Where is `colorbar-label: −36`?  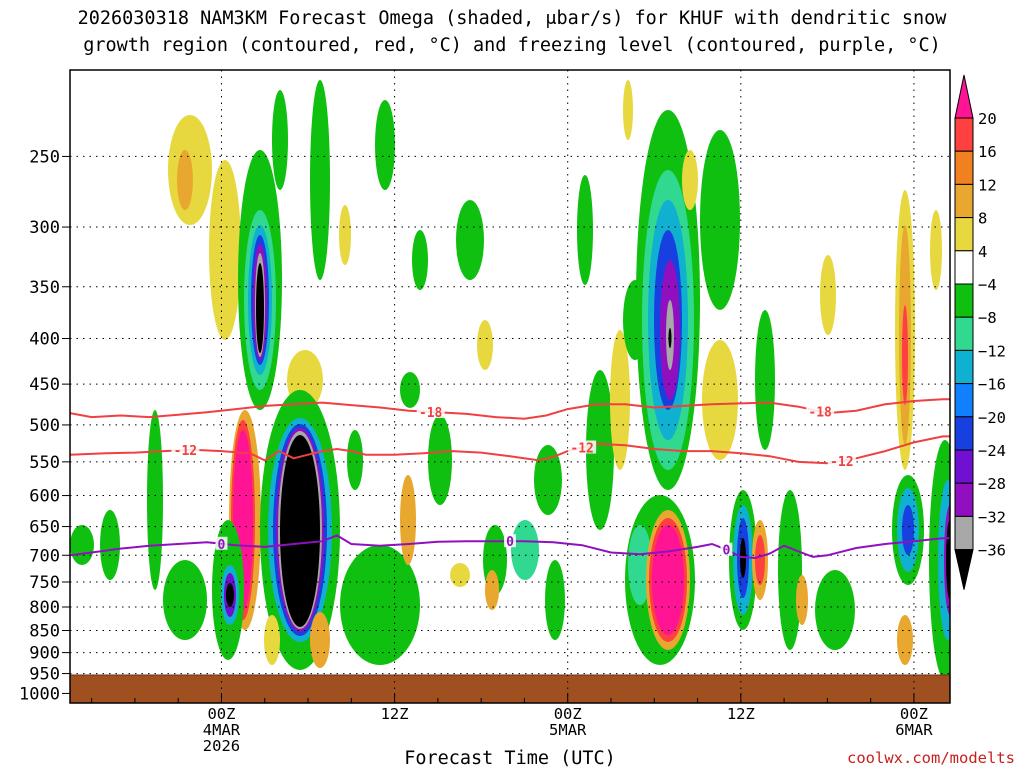 colorbar-label: −36 is located at coordinates (992, 551).